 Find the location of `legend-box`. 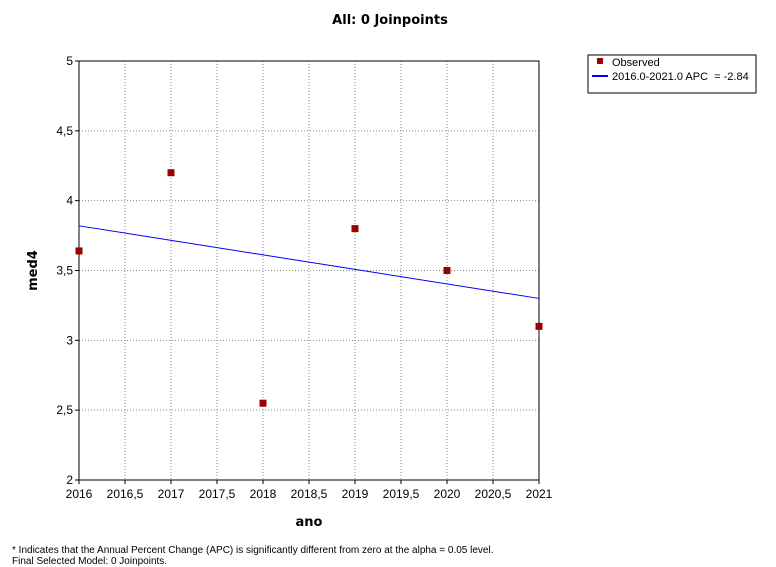

legend-box is located at coordinates (672, 74).